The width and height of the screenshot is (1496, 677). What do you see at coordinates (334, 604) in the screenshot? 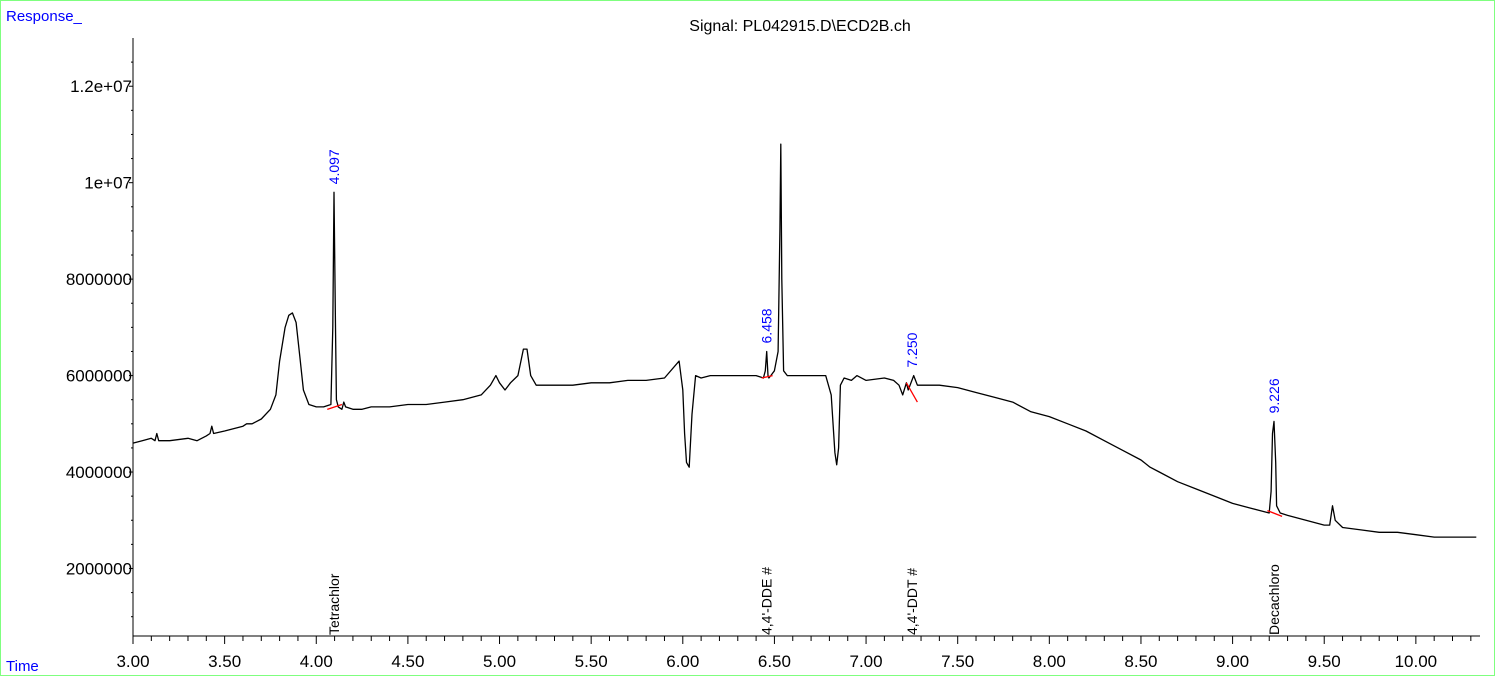
I see `compound-name-label: Tetrachlor` at bounding box center [334, 604].